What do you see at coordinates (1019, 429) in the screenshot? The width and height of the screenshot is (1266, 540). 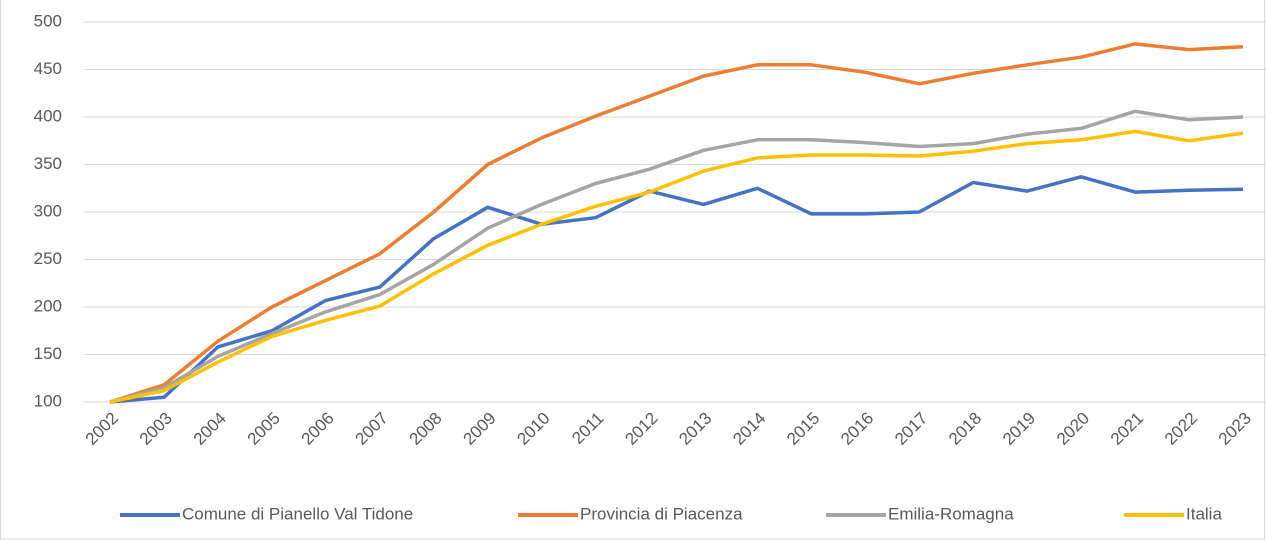 I see `x-tick-label: 2019` at bounding box center [1019, 429].